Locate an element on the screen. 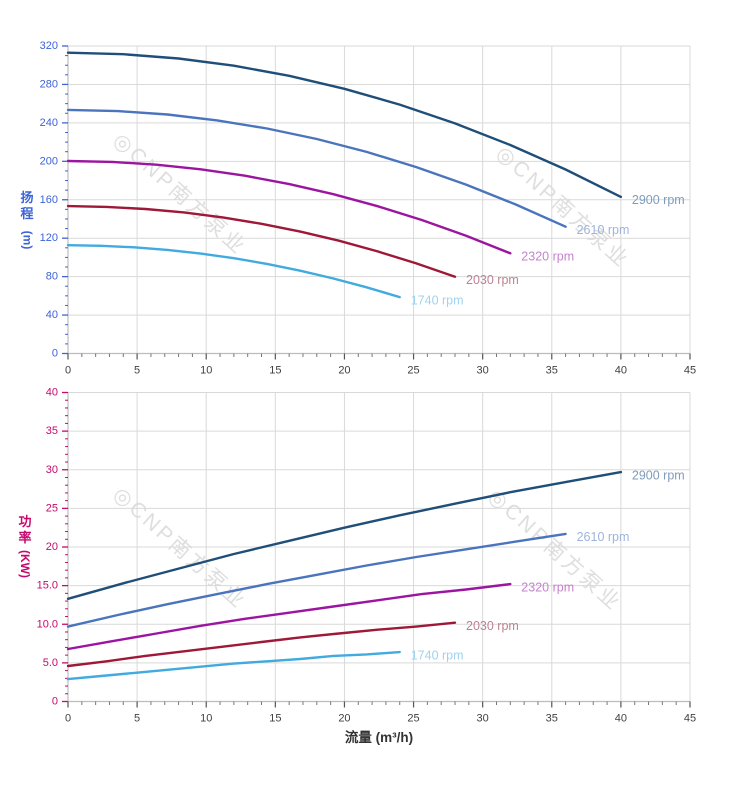 Image resolution: width=752 pixels, height=797 pixels. power-axis-title-char1: 功 is located at coordinates (25, 521).